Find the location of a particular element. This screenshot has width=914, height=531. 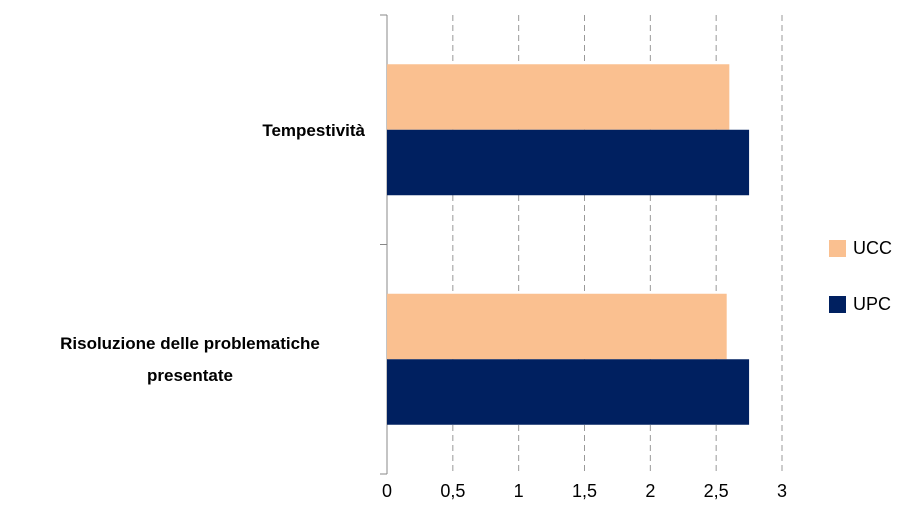

x-tick-label: 2,5 is located at coordinates (716, 491).